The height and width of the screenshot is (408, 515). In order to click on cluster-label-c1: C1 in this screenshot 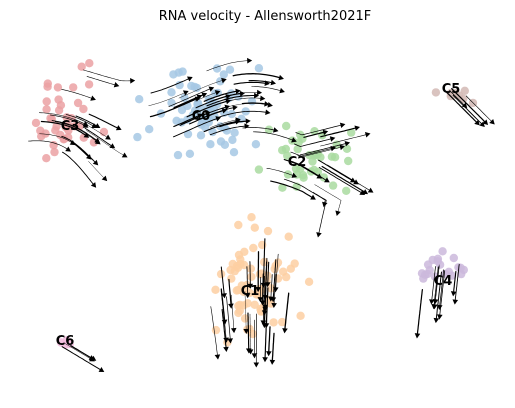, I will do `click(250, 291)`.